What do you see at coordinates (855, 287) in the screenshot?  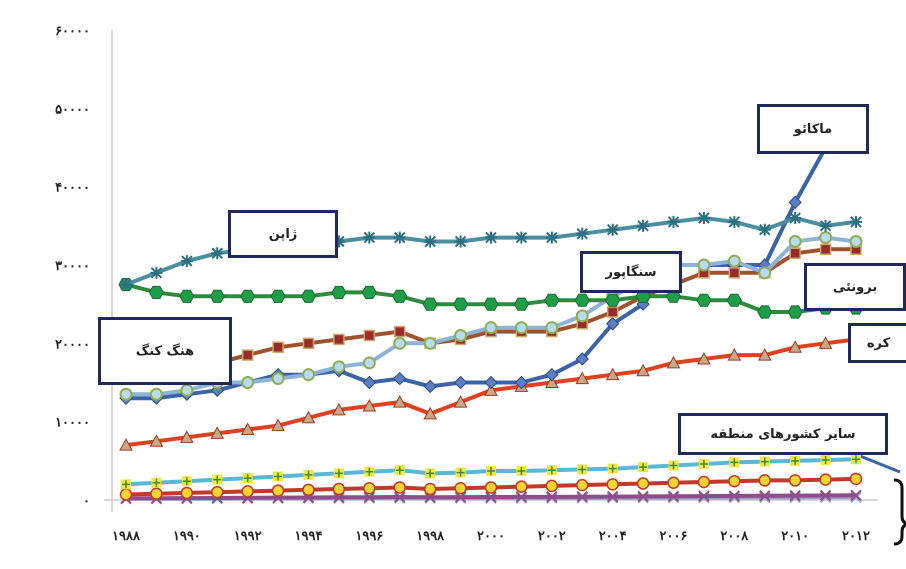 I see `annotation-brunei: برونئی` at bounding box center [855, 287].